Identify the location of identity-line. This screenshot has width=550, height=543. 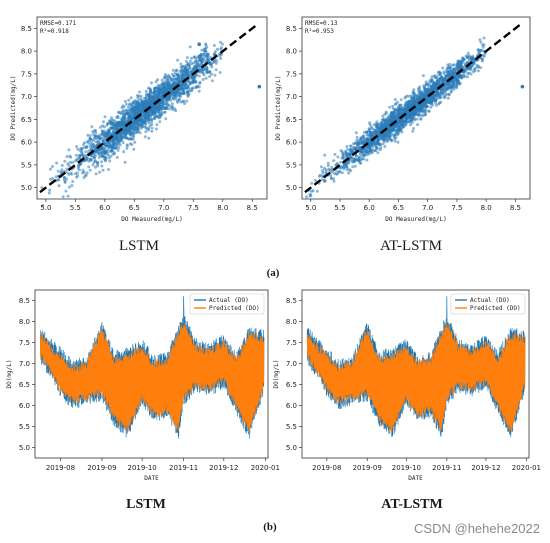
(149, 108).